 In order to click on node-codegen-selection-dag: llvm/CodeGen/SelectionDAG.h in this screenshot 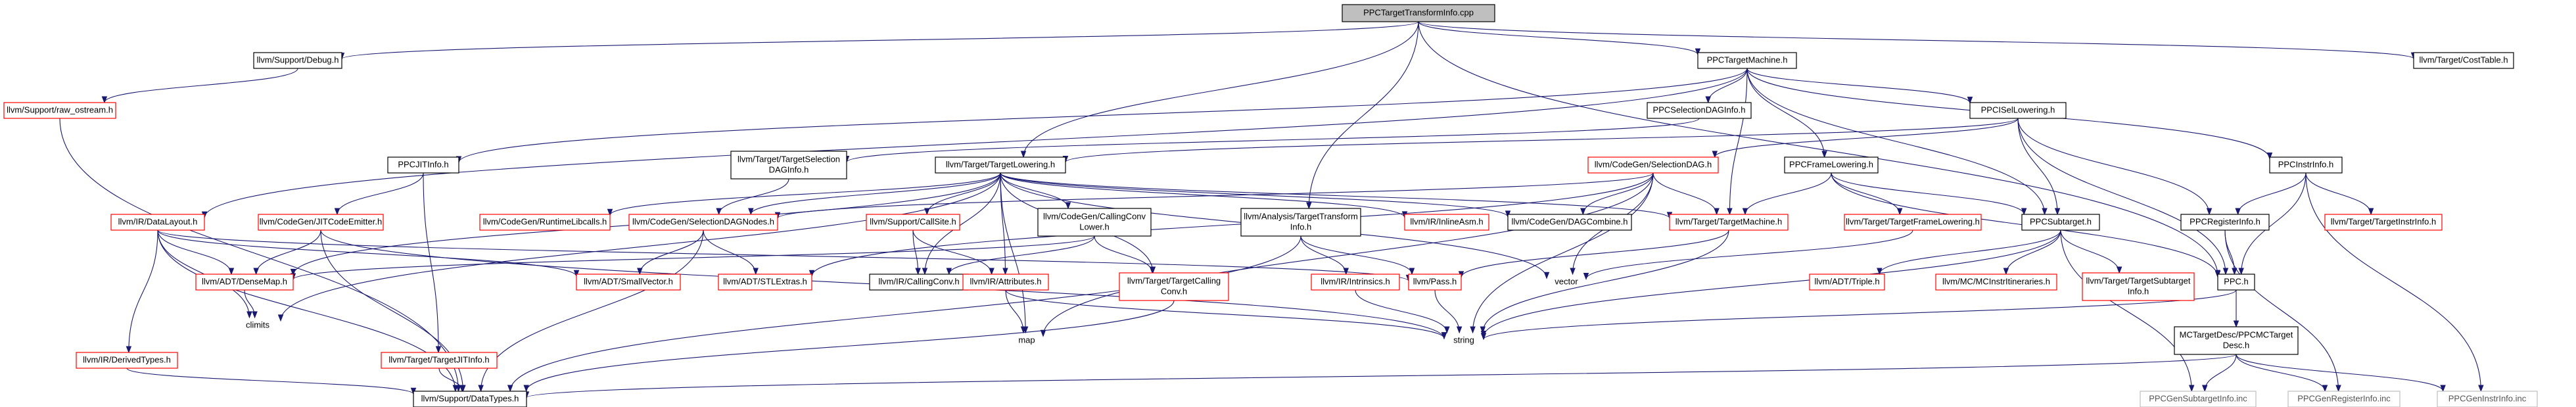, I will do `click(1653, 165)`.